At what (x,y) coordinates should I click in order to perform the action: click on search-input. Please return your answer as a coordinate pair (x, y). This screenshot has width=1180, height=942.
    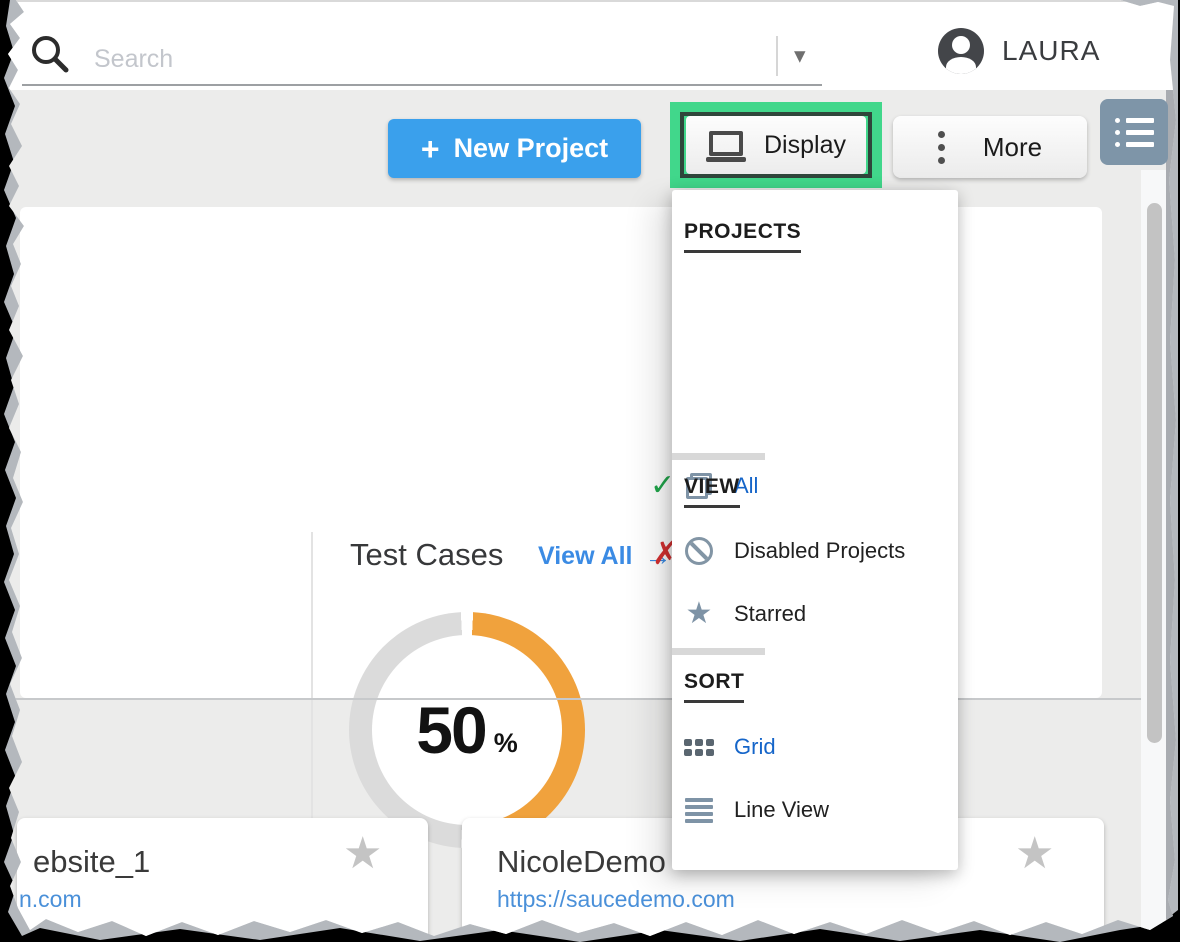
    Looking at the image, I should click on (404, 59).